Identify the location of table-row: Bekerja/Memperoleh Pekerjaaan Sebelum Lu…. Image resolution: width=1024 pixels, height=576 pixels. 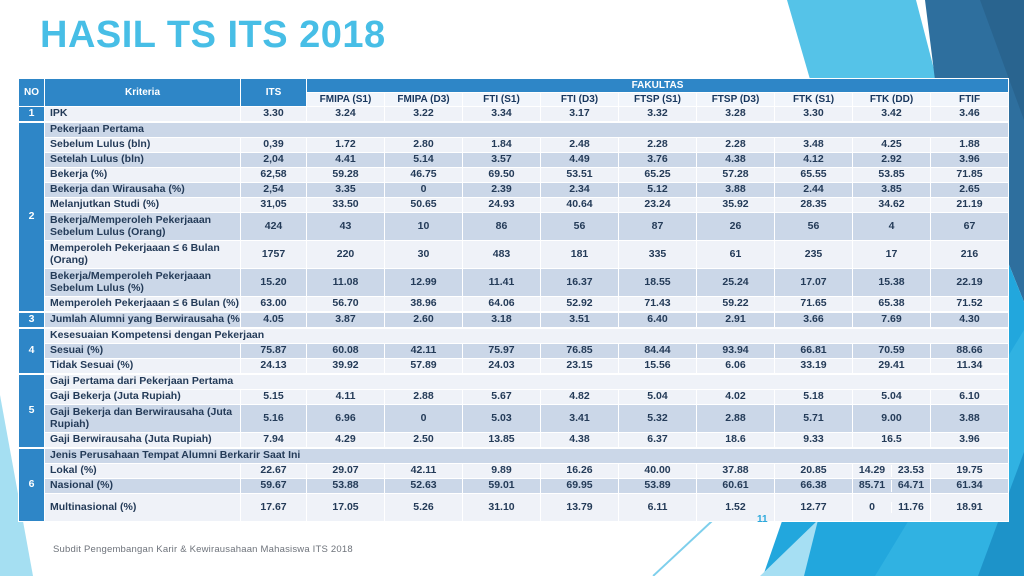
(514, 282).